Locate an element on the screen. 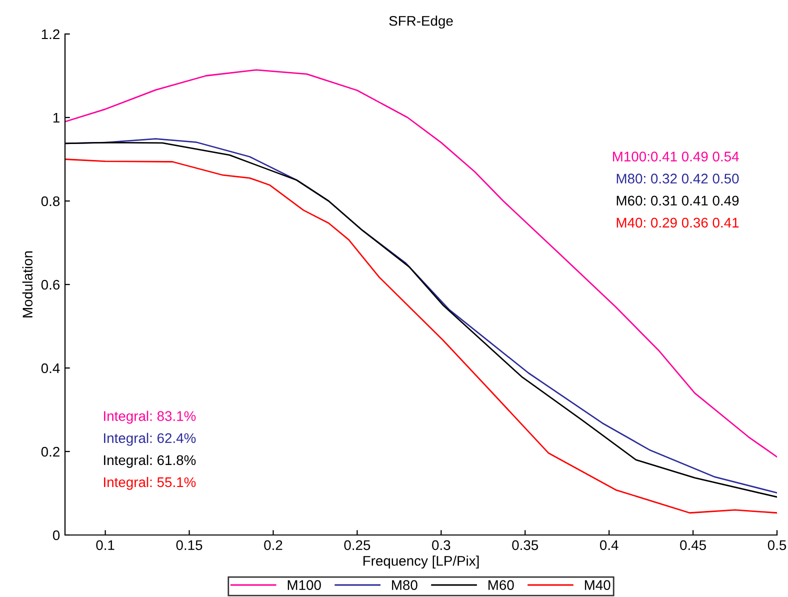 The height and width of the screenshot is (597, 788). annotation: Integral: 83.1% is located at coordinates (150, 417).